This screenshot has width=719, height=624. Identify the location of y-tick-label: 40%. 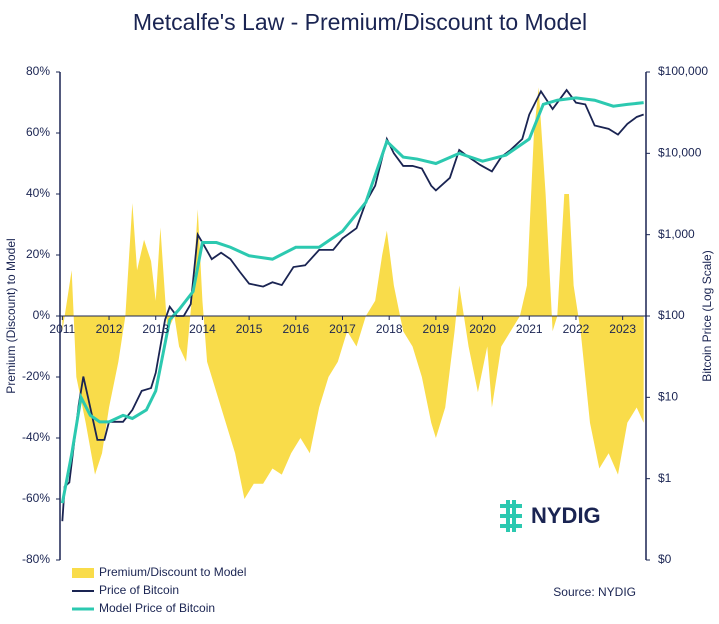
(38, 193).